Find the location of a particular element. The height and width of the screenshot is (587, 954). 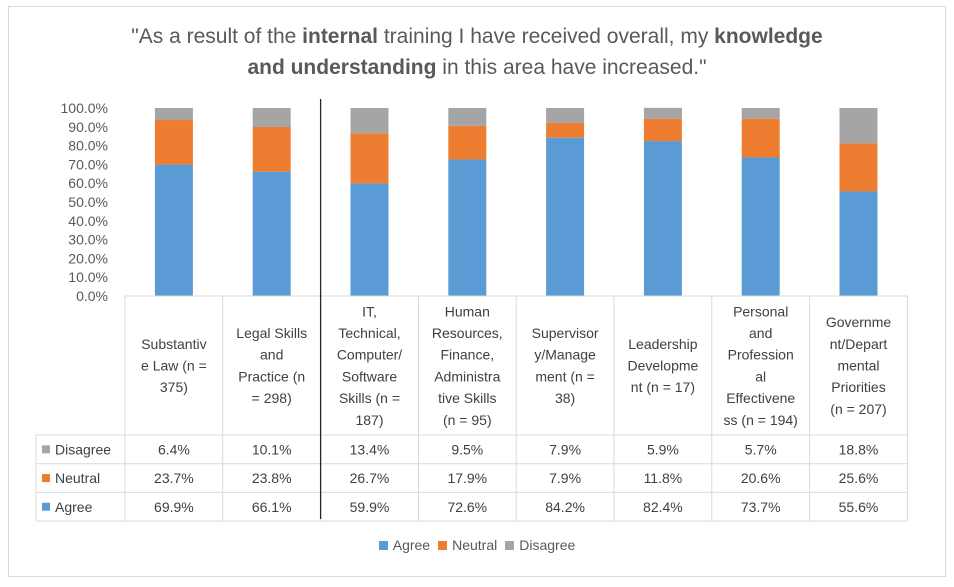

category-label: e Law (n = is located at coordinates (174, 366).